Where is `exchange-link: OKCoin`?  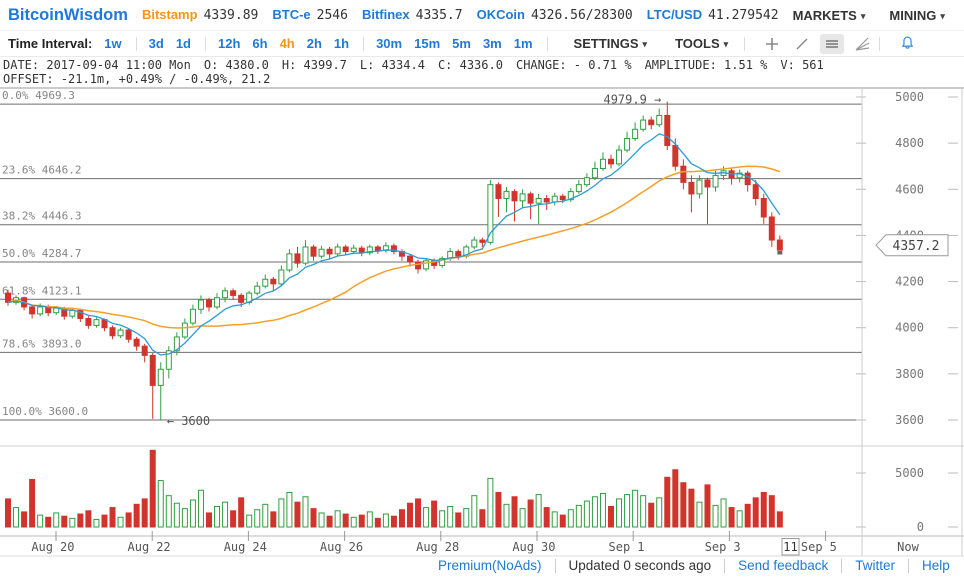
exchange-link: OKCoin is located at coordinates (500, 14).